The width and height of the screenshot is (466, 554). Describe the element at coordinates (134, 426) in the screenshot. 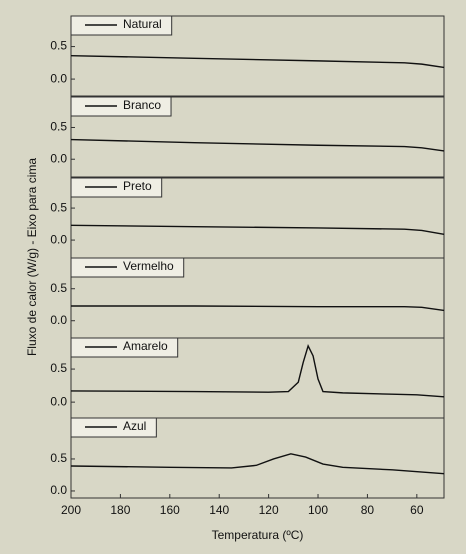

I see `legend-label: Azul` at that location.